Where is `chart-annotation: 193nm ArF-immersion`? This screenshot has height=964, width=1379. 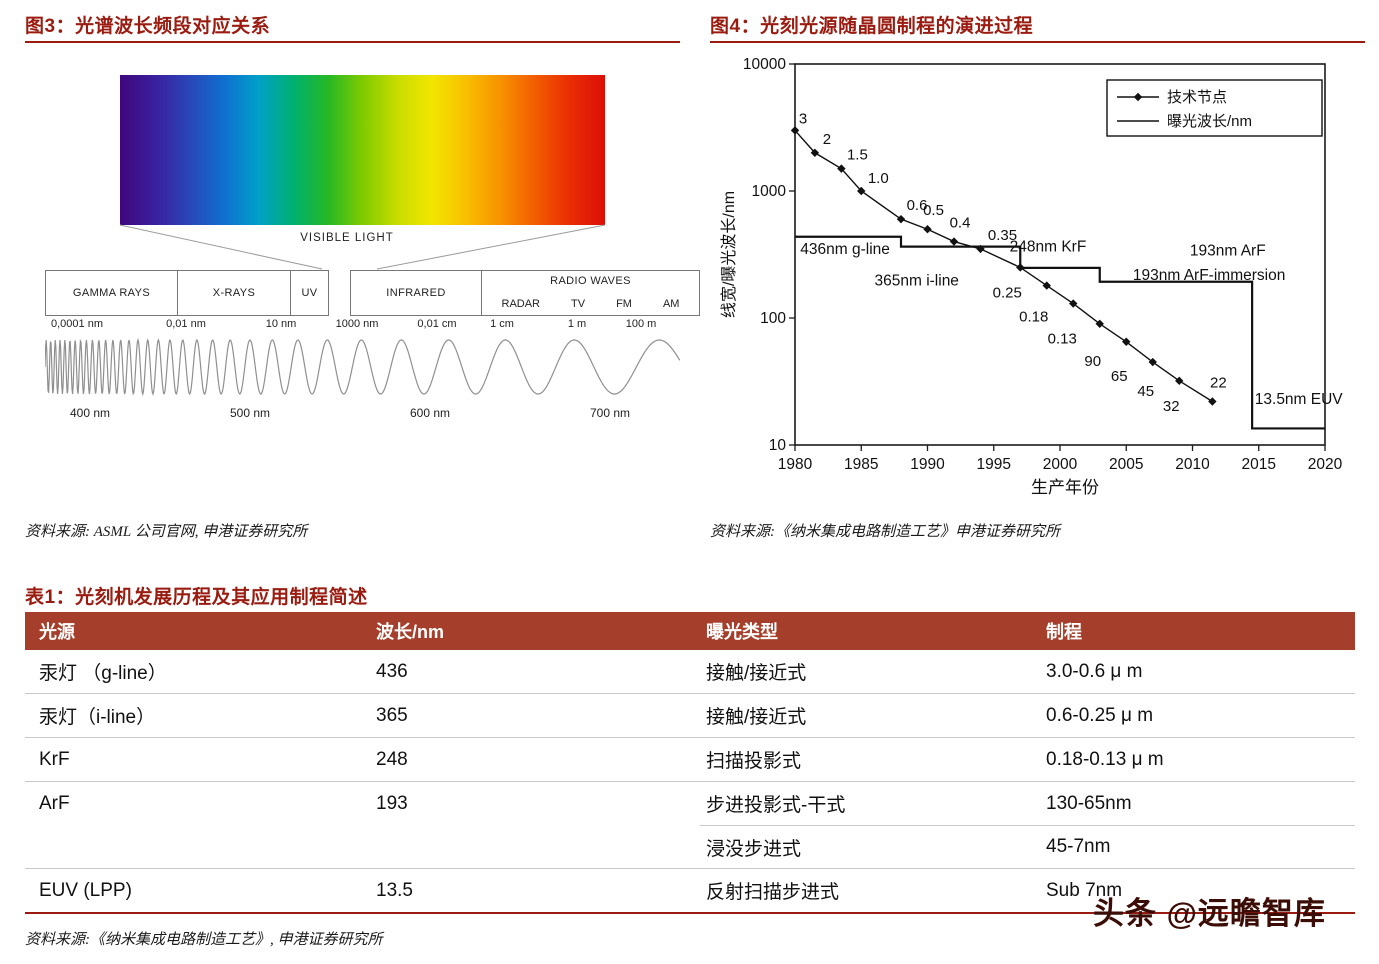
chart-annotation: 193nm ArF-immersion is located at coordinates (1209, 275).